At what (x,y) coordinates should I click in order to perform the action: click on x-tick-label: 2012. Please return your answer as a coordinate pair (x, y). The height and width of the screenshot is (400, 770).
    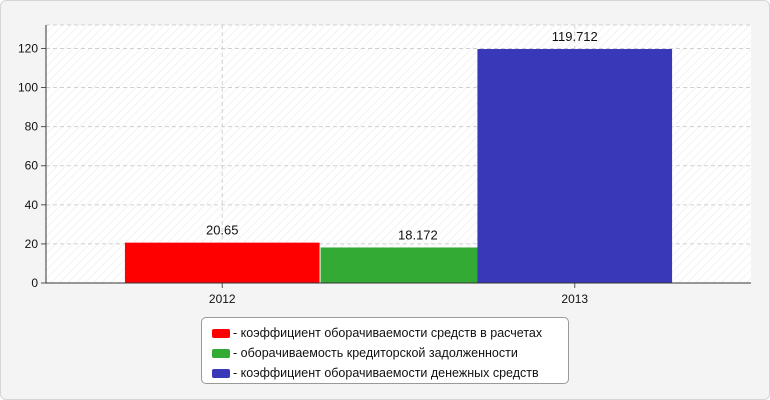
    Looking at the image, I should click on (222, 299).